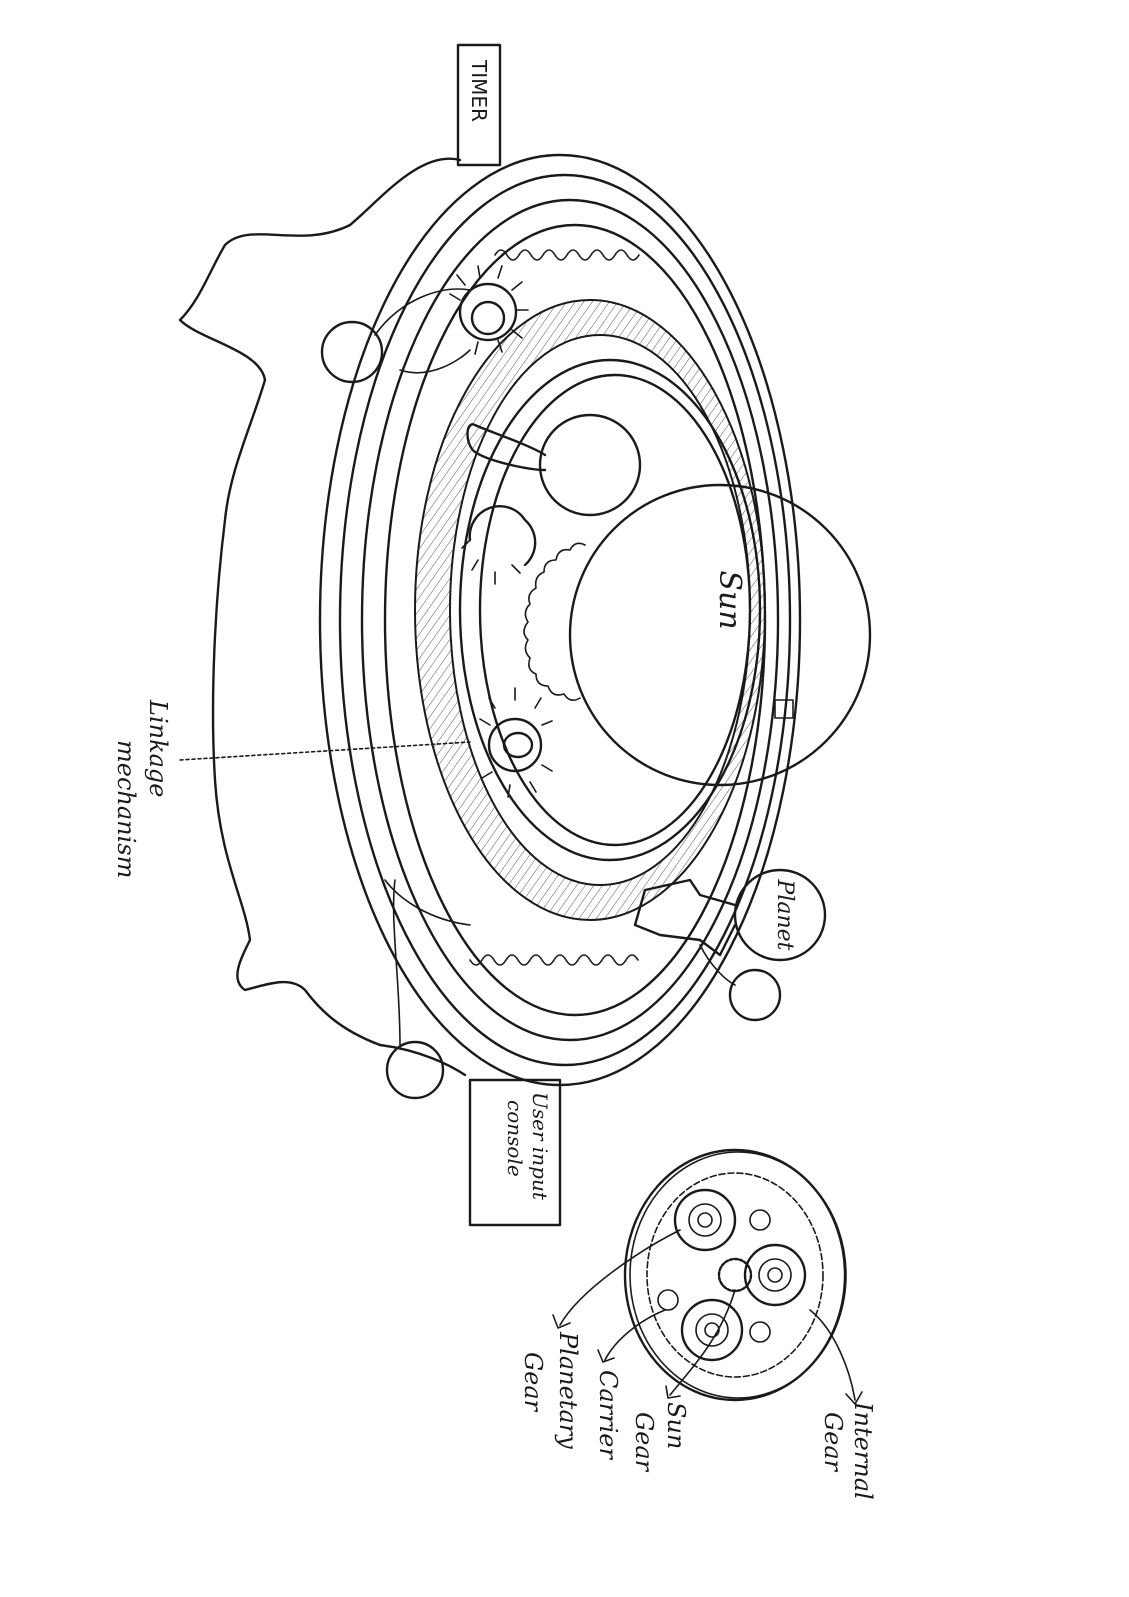 The image size is (1129, 1597). What do you see at coordinates (499, 545) in the screenshot?
I see `gear-middle-left` at bounding box center [499, 545].